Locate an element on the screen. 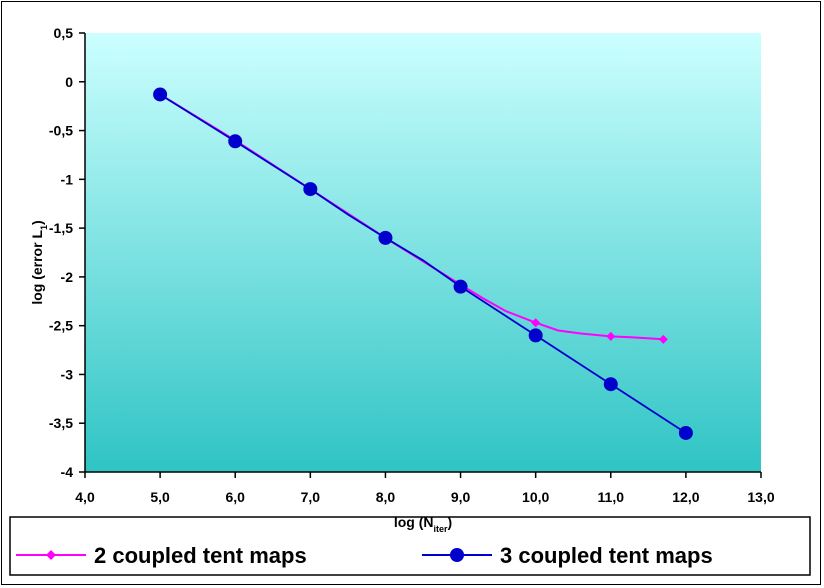 The height and width of the screenshot is (588, 824). x-tick-label: 11,0 is located at coordinates (611, 497).